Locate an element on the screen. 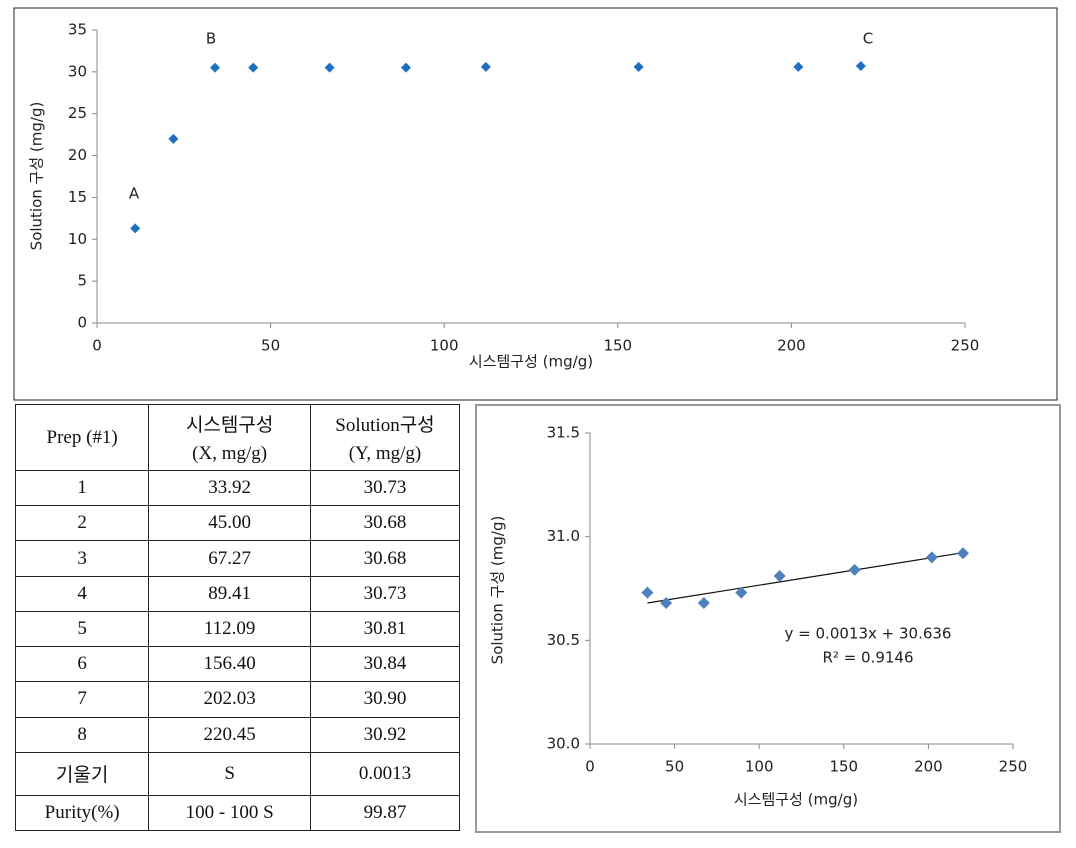  table-cell: 99.87 is located at coordinates (385, 813).